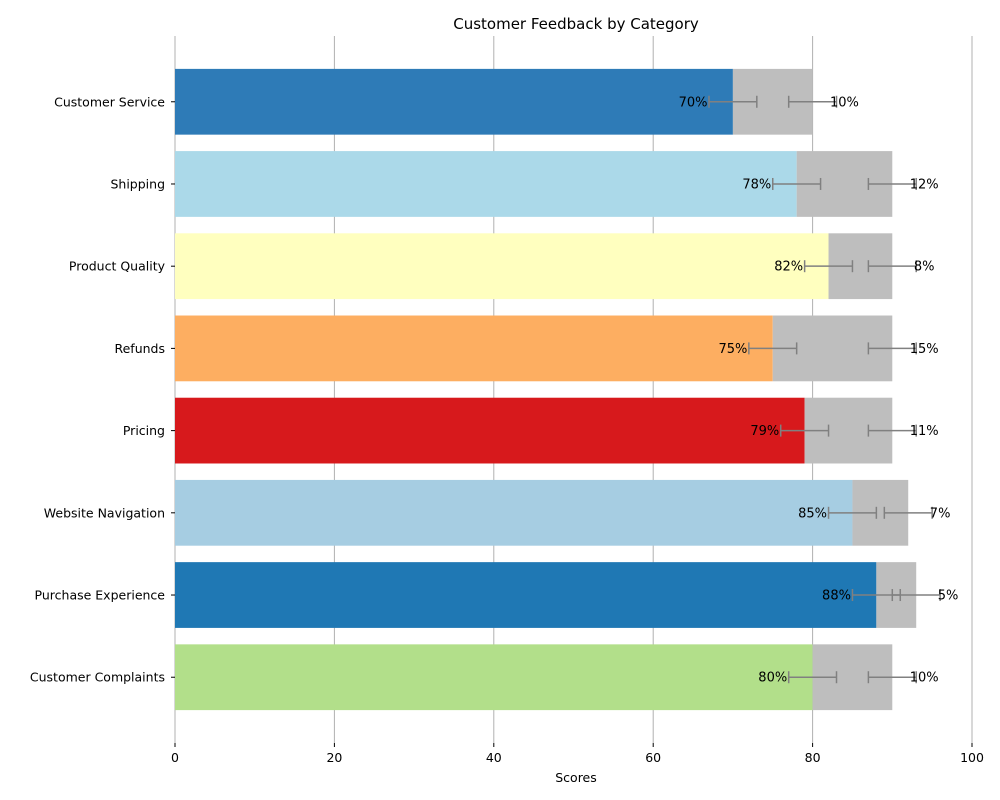  What do you see at coordinates (97, 677) in the screenshot?
I see `y-tick-label: Customer Complaints` at bounding box center [97, 677].